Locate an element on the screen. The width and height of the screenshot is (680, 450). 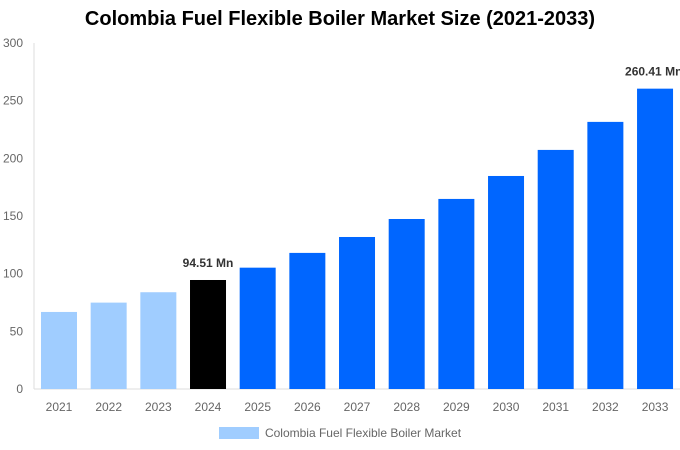
bar-2021 is located at coordinates (59, 350).